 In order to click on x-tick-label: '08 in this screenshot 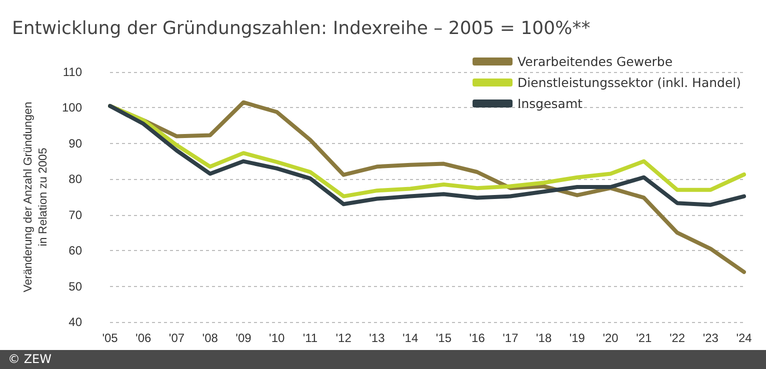, I will do `click(210, 338)`.